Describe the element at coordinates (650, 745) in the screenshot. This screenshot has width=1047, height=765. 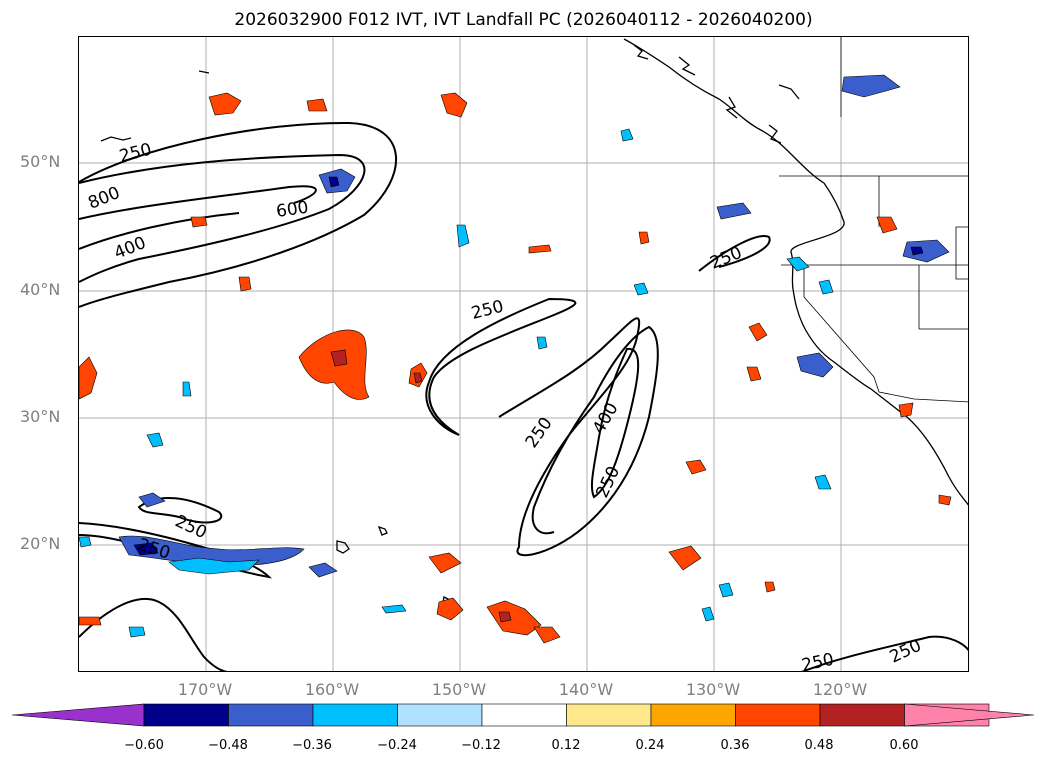
I see `colorbar-tick: 0.24` at that location.